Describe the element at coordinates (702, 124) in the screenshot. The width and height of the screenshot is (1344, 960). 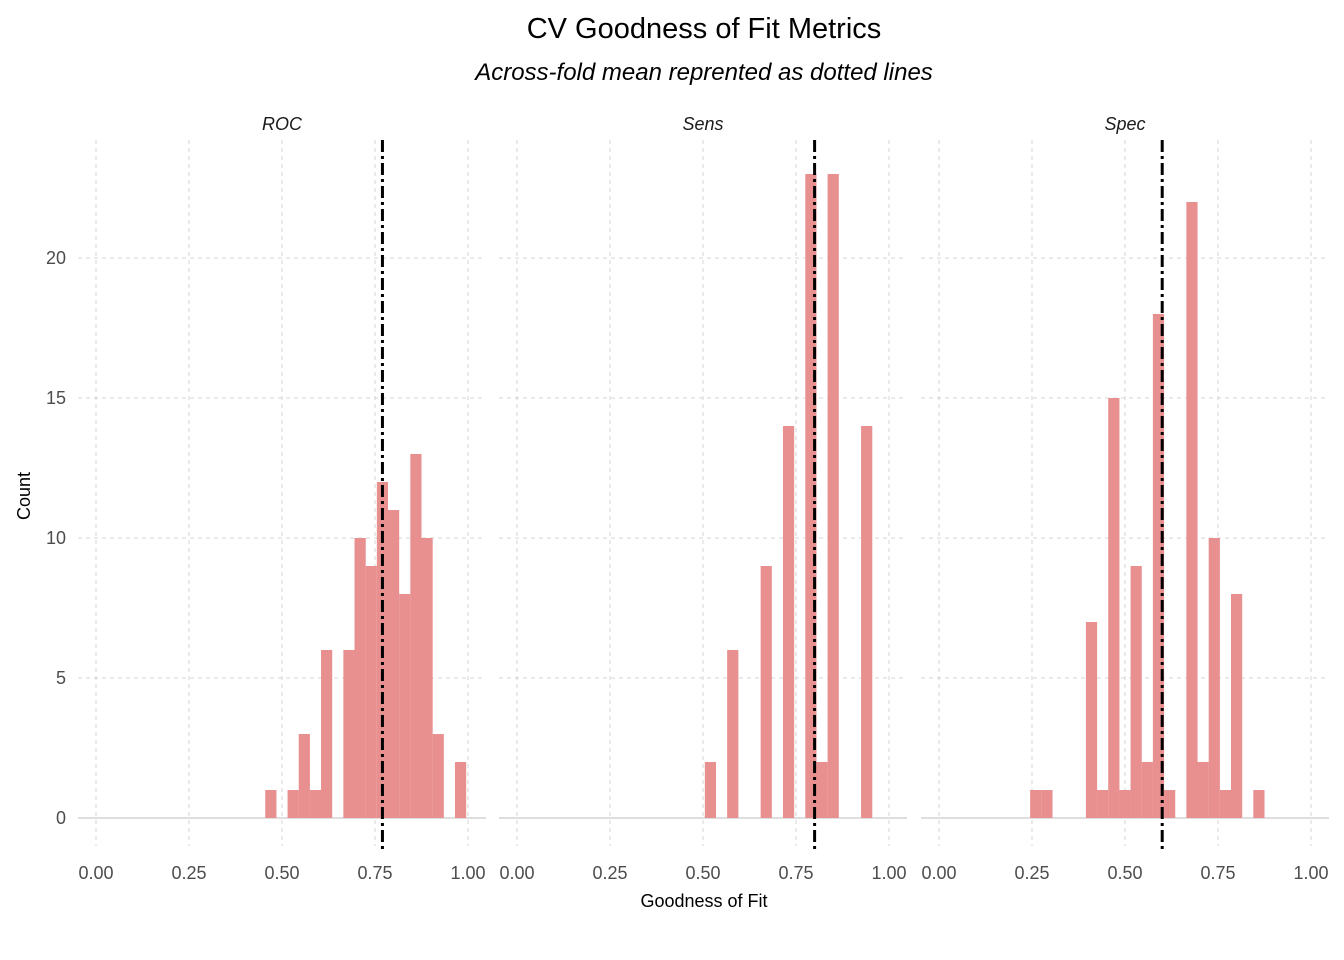
I see `facet-strip-label: Sens` at that location.